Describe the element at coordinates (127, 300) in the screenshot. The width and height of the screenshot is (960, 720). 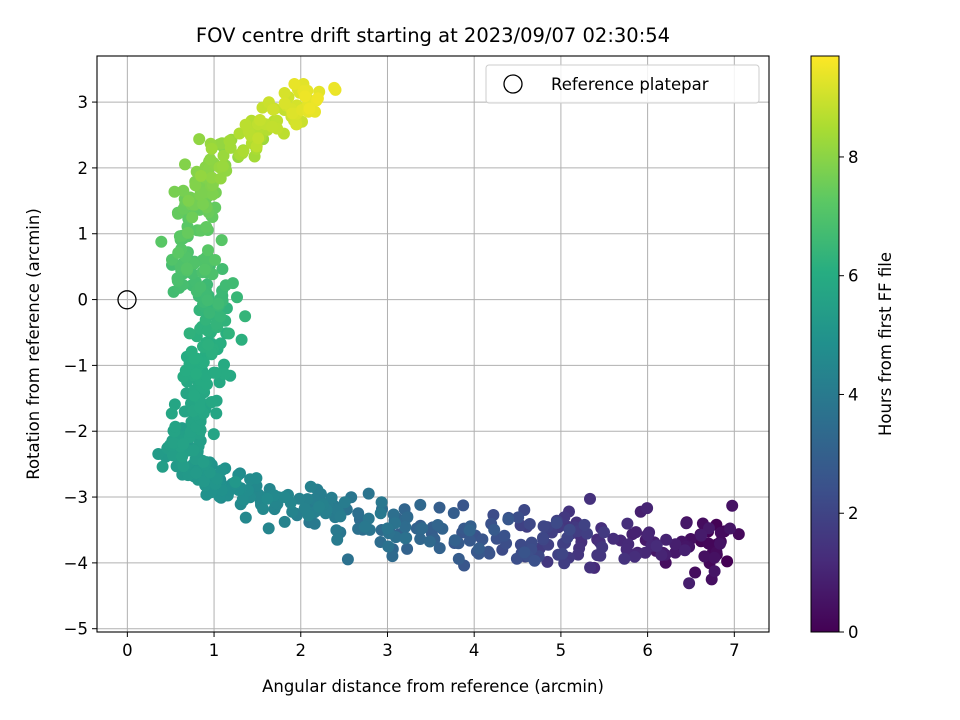
I see `reference-platepar-marker` at that location.